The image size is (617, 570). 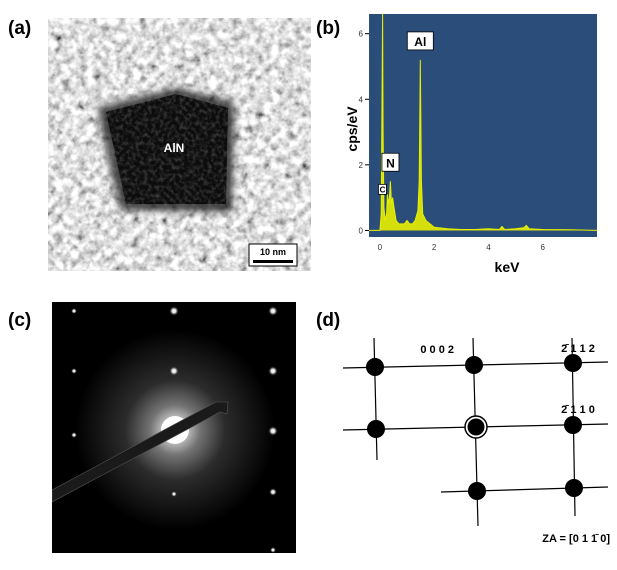 I want to click on panel-label-d: (d), so click(x=328, y=320).